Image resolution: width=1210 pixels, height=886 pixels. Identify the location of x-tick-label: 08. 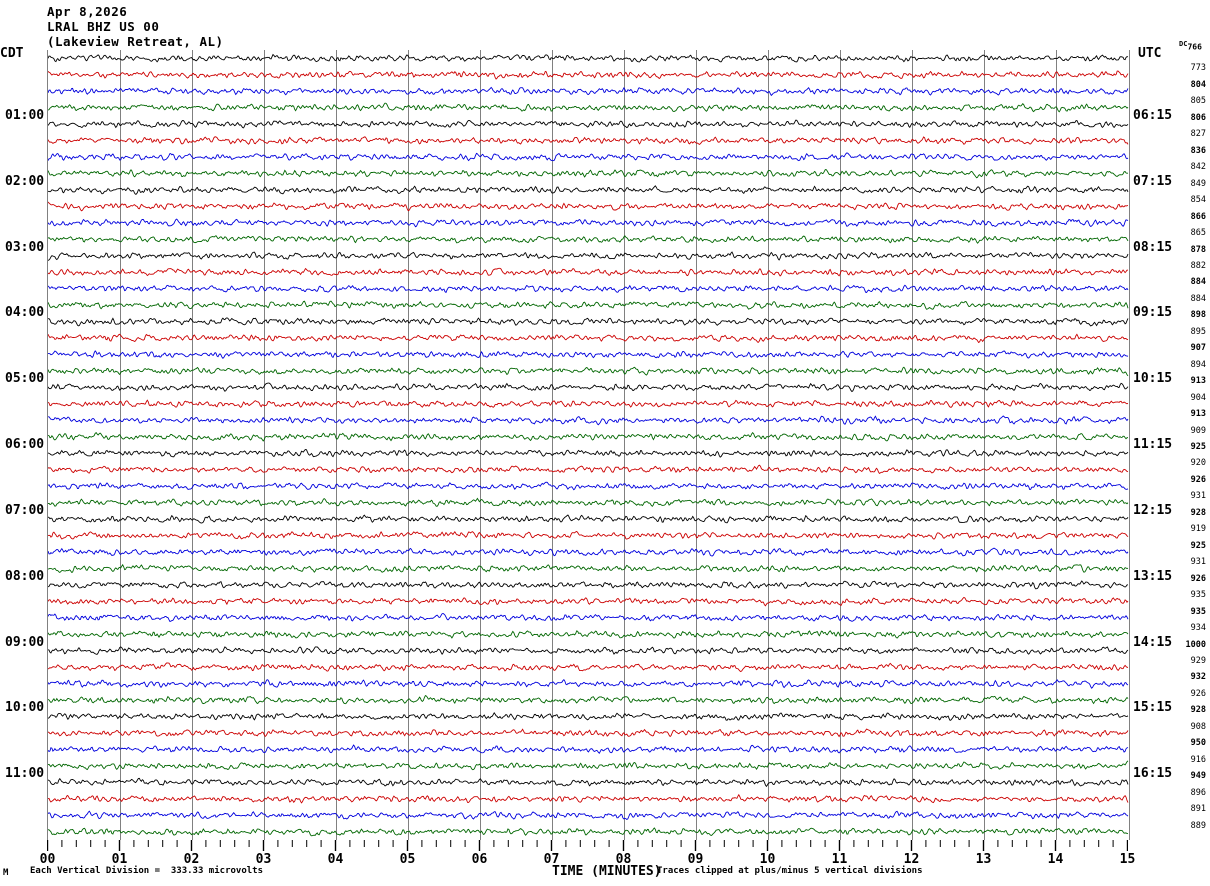
(623, 859).